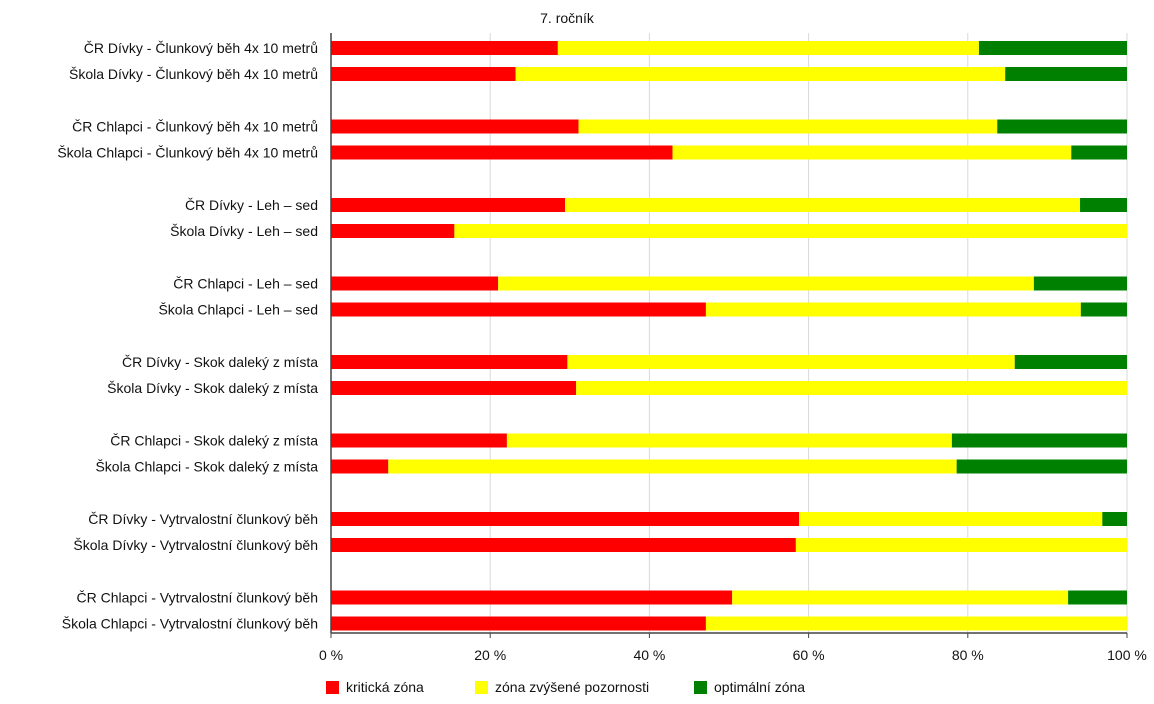  I want to click on legend-label: optimální zóna, so click(759, 687).